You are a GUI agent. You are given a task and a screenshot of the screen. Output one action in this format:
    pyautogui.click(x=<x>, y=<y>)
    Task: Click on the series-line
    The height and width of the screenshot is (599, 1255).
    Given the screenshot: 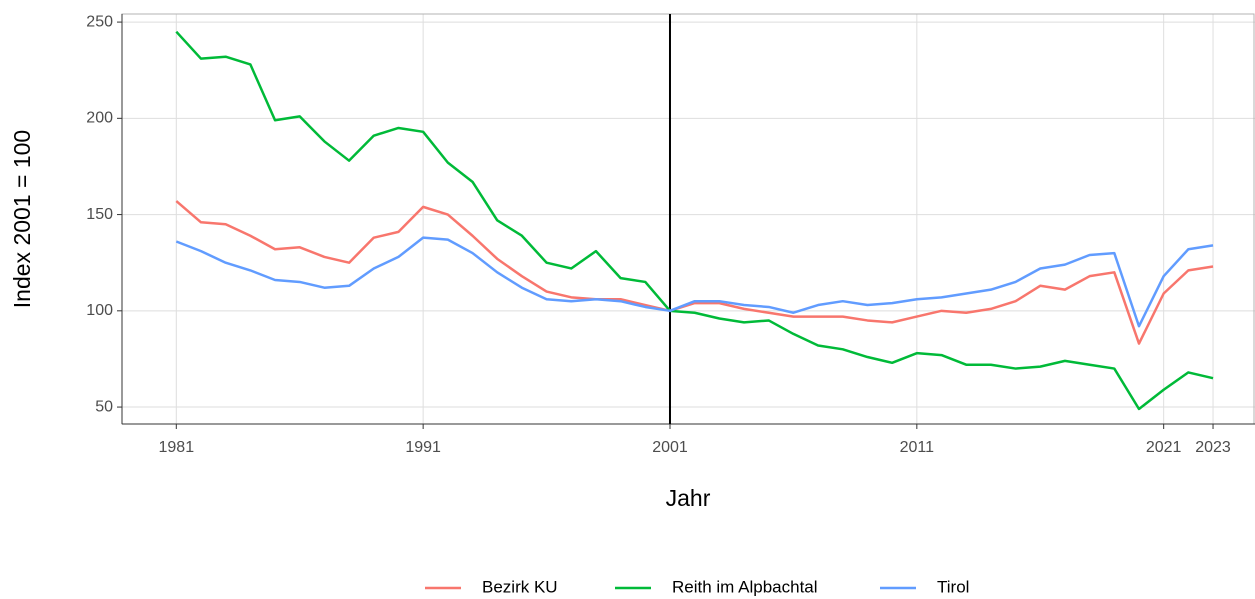 What is the action you would take?
    pyautogui.click(x=694, y=282)
    